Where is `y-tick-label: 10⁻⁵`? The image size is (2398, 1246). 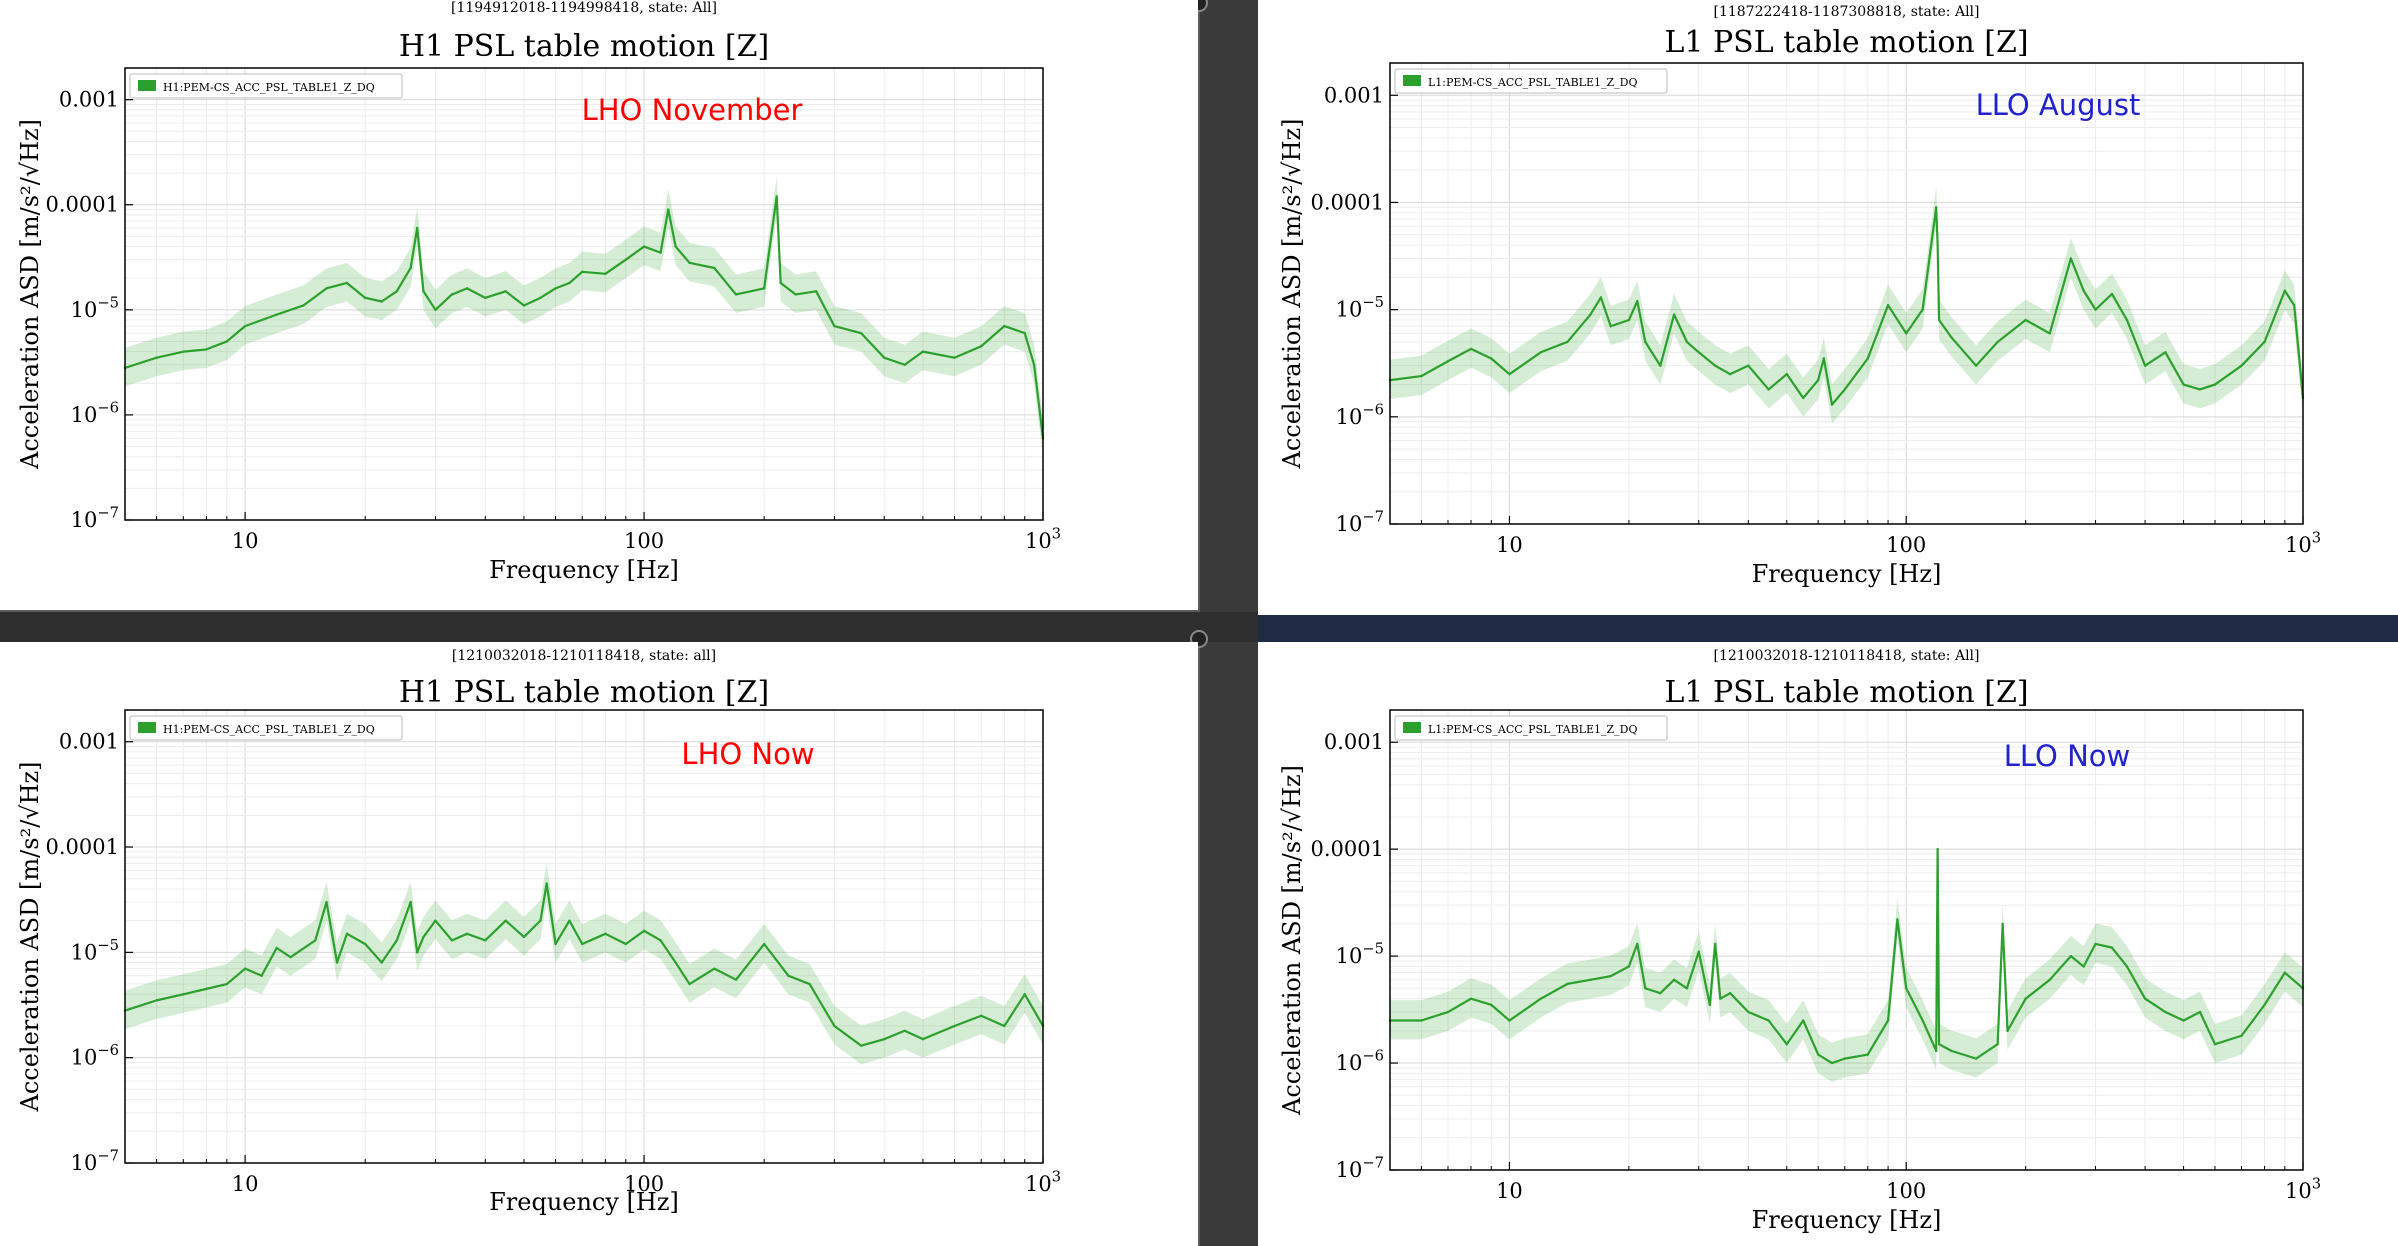
y-tick-label: 10⁻⁵ is located at coordinates (95, 950).